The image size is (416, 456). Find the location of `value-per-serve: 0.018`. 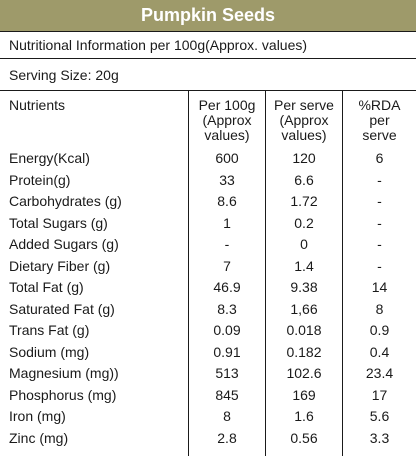

value-per-serve: 0.018 is located at coordinates (304, 330).